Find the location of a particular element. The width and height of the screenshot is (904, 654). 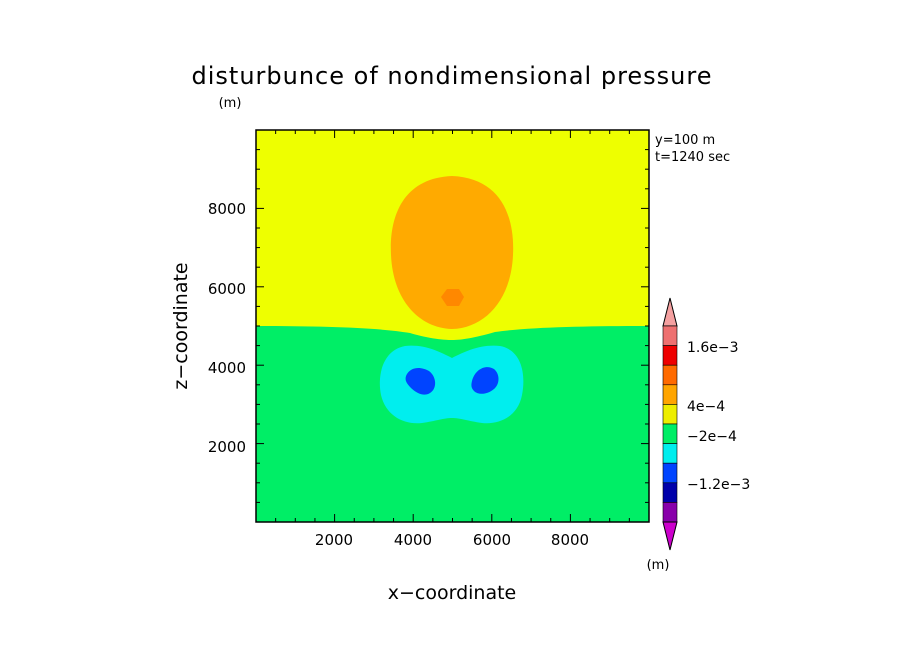

y-tick-label: 4000 is located at coordinates (227, 368).